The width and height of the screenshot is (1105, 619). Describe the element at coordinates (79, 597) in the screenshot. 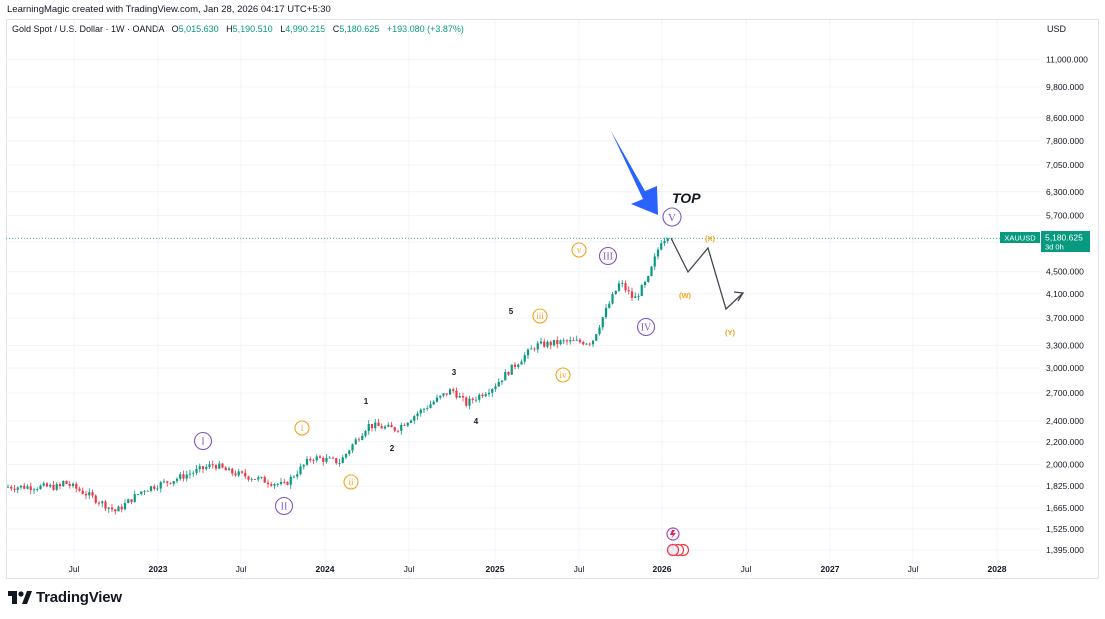

I see `brand-name: TradingView` at that location.